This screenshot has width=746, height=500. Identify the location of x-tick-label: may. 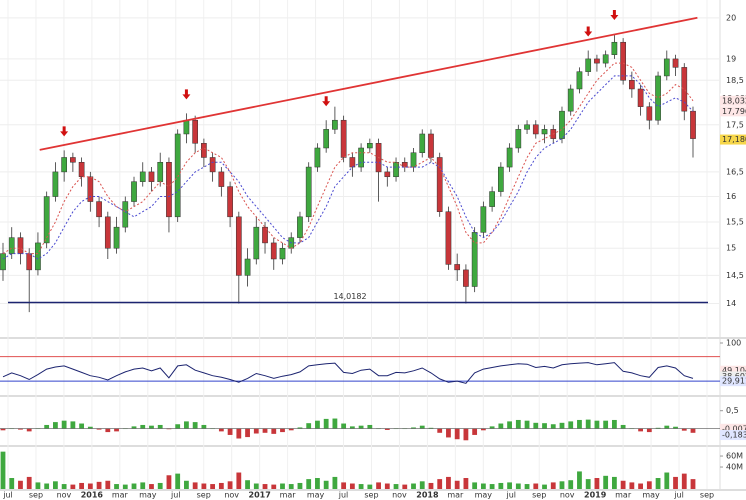
(651, 495).